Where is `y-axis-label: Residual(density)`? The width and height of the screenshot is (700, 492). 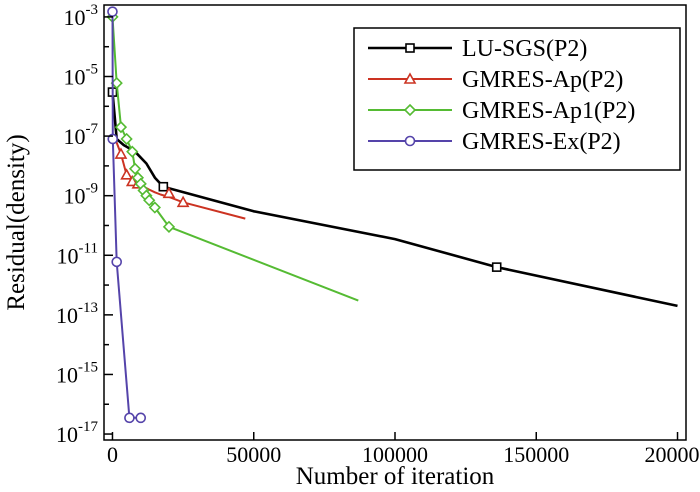
y-axis-label: Residual(density) is located at coordinates (16, 222).